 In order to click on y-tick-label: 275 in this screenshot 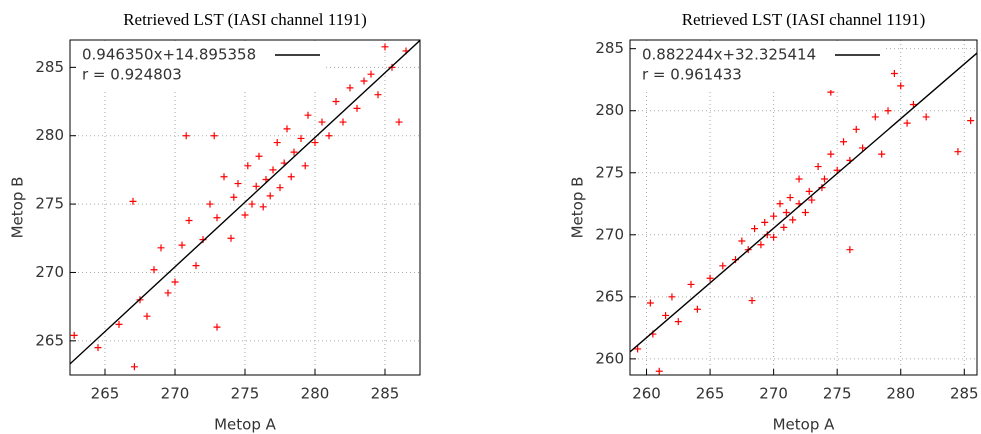, I will do `click(49, 204)`.